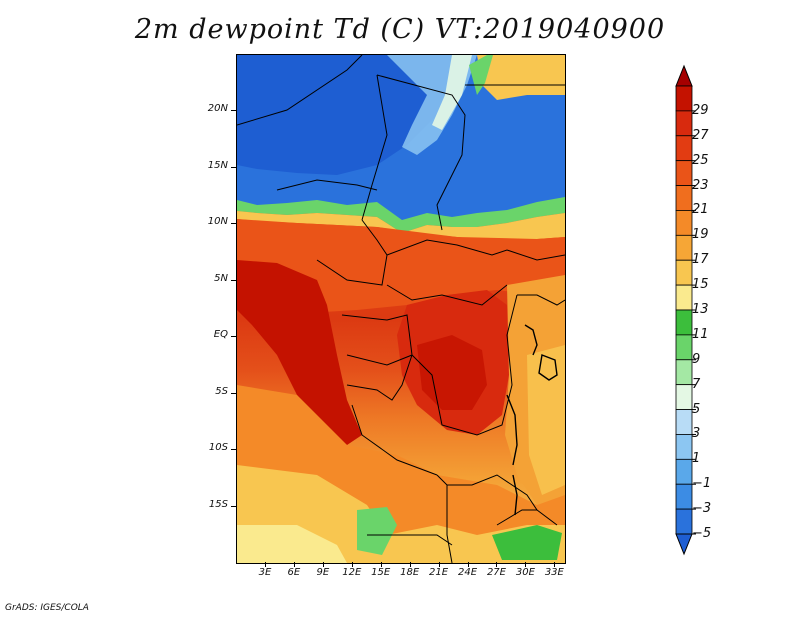 The image size is (800, 618). What do you see at coordinates (377, 531) in the screenshot?
I see `southern-green-patch-west` at bounding box center [377, 531].